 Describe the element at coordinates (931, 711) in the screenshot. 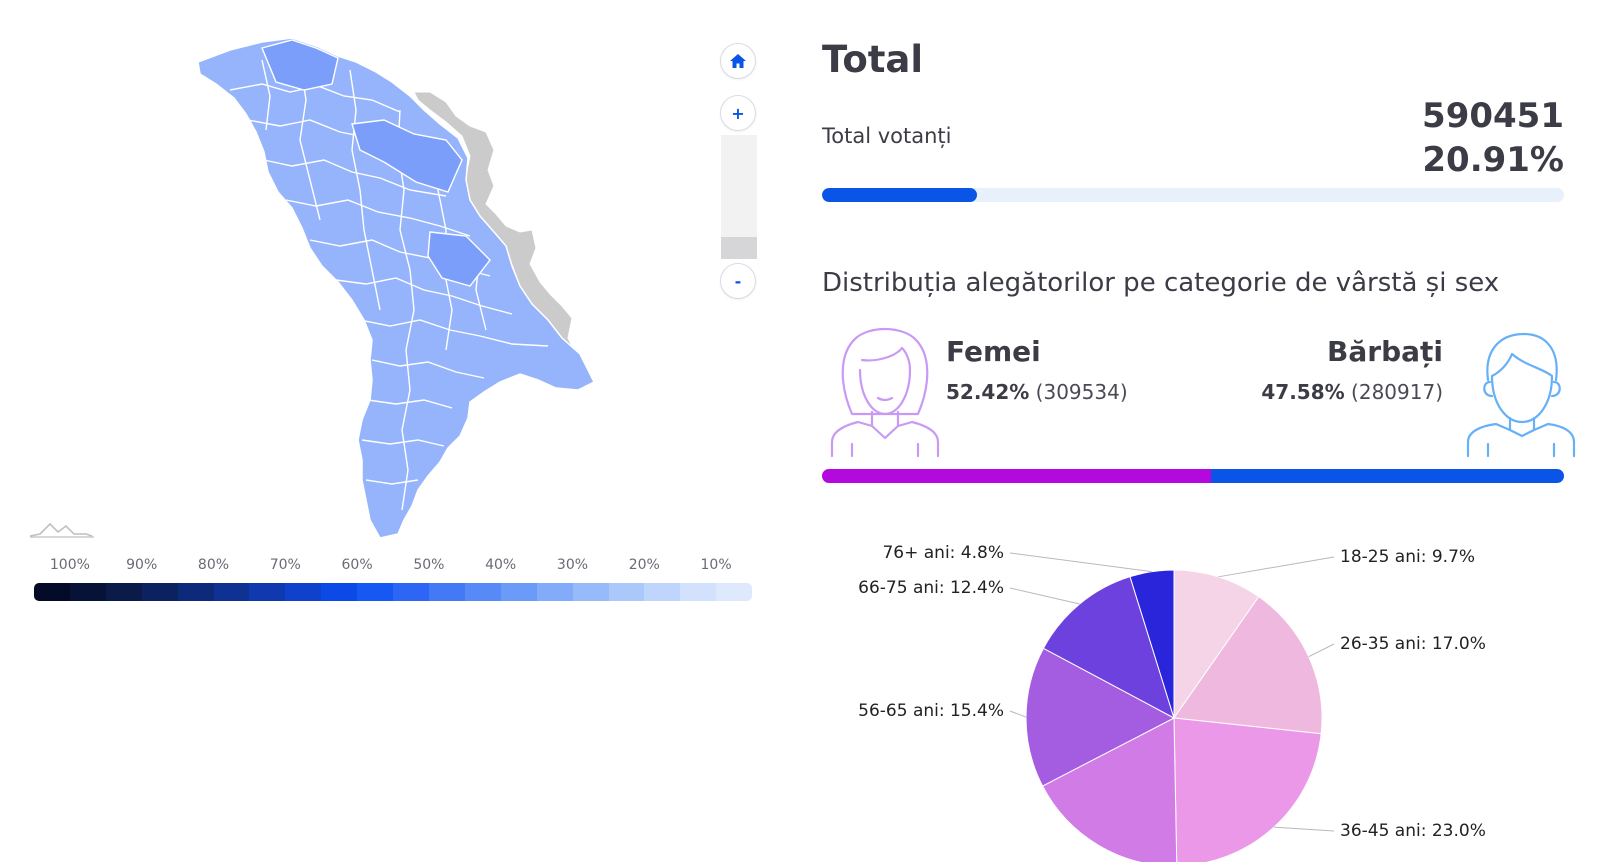

I see `pie-label: 56-65 ani: 15.4%` at that location.